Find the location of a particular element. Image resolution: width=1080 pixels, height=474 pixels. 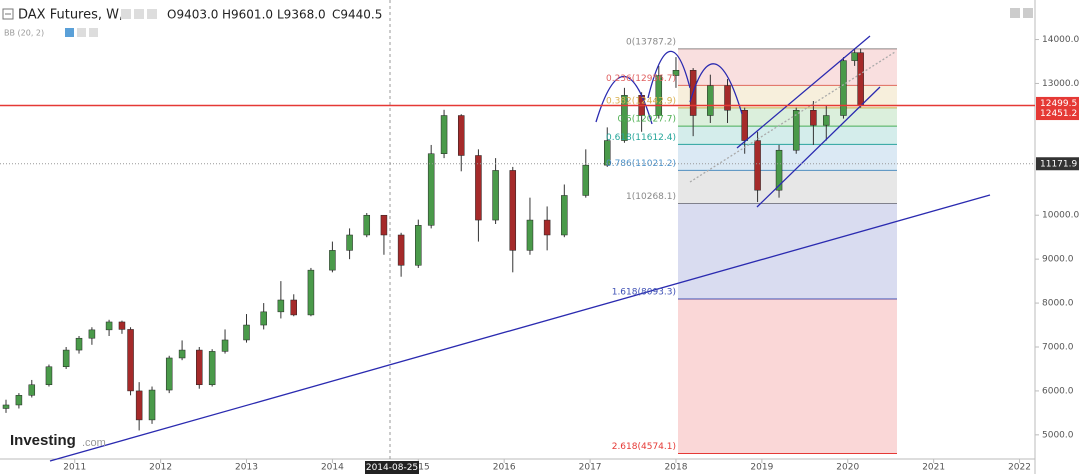

fib-label: 1.618(8093.3) is located at coordinates (644, 292).